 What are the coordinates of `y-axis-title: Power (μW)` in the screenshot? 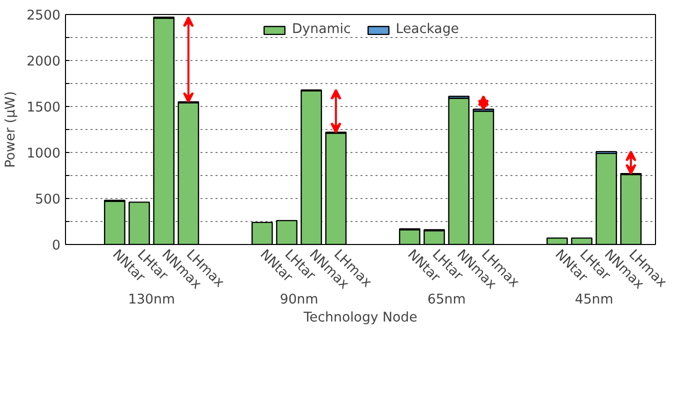 It's located at (11, 129).